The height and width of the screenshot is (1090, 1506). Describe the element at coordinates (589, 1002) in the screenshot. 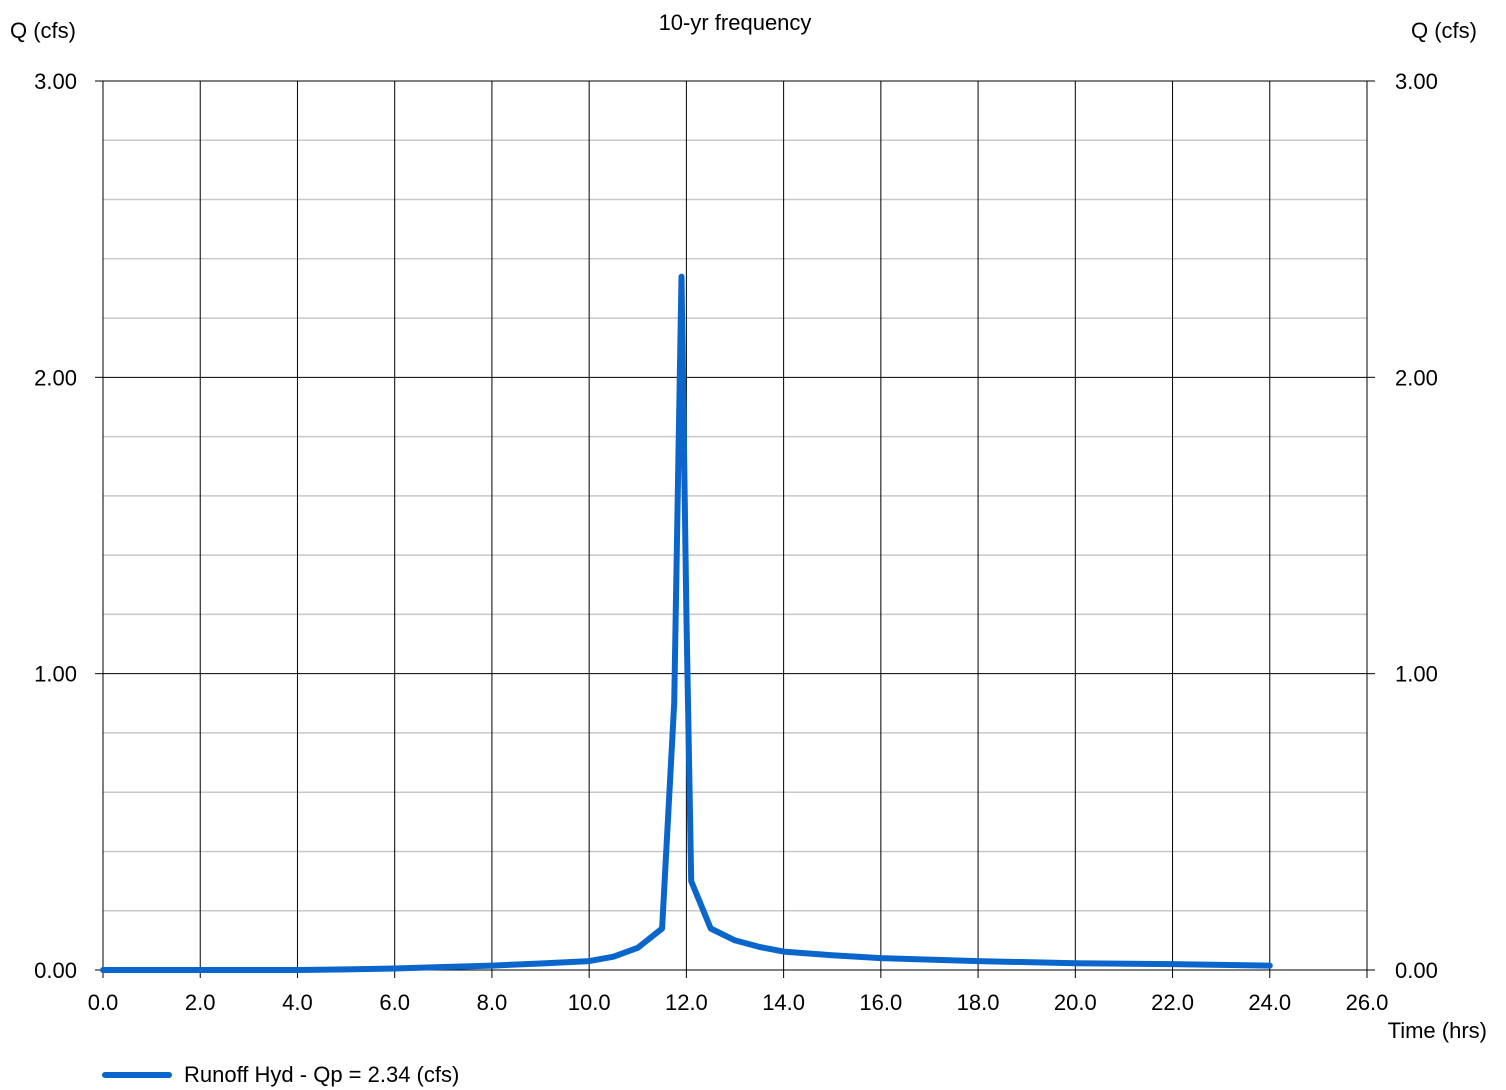

I see `x-tick-label: 10.0` at that location.